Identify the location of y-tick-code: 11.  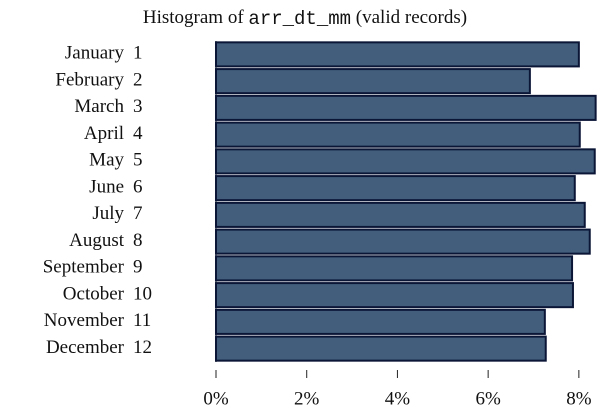
(142, 320).